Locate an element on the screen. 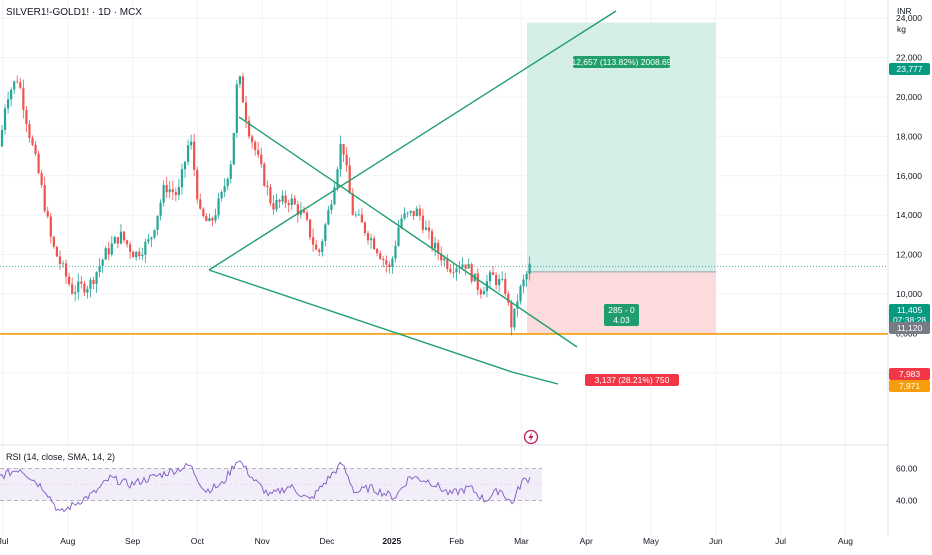 The image size is (932, 555). time-tick-label: Apr is located at coordinates (586, 541).